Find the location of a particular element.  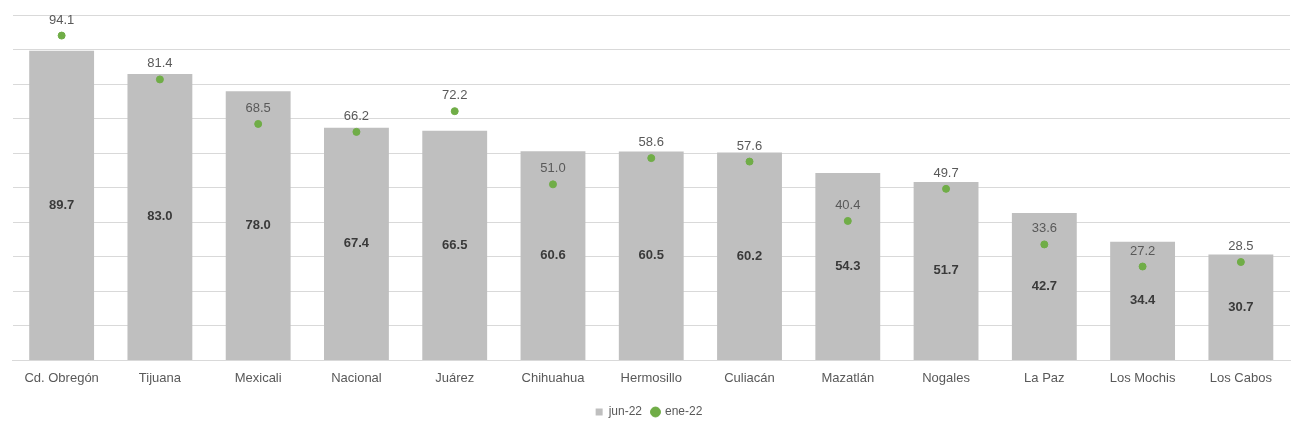

data-label: 83.0 is located at coordinates (160, 216).